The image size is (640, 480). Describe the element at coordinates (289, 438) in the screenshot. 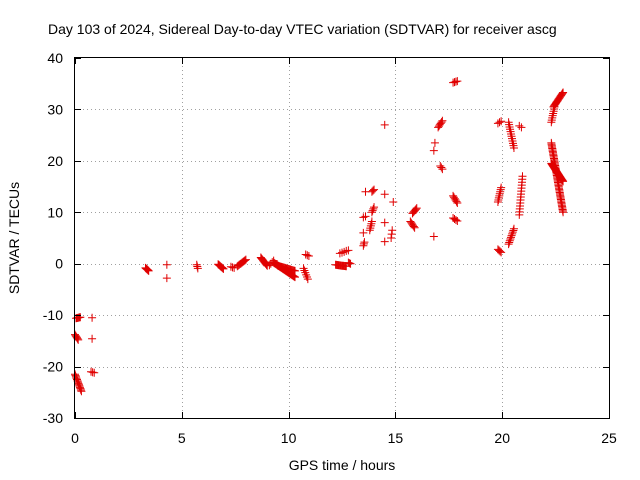

I see `x-tick-label: 10` at that location.